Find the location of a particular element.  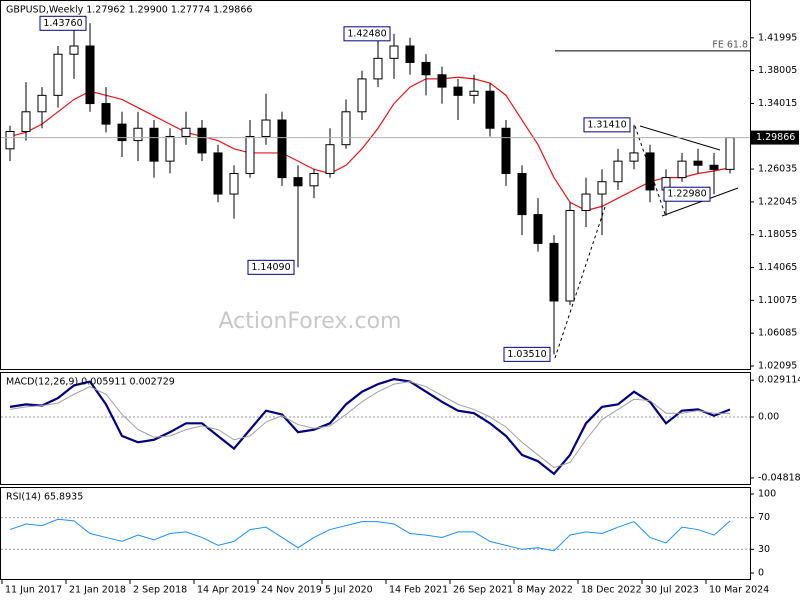

y-tick-label: -0.048189 is located at coordinates (779, 477).